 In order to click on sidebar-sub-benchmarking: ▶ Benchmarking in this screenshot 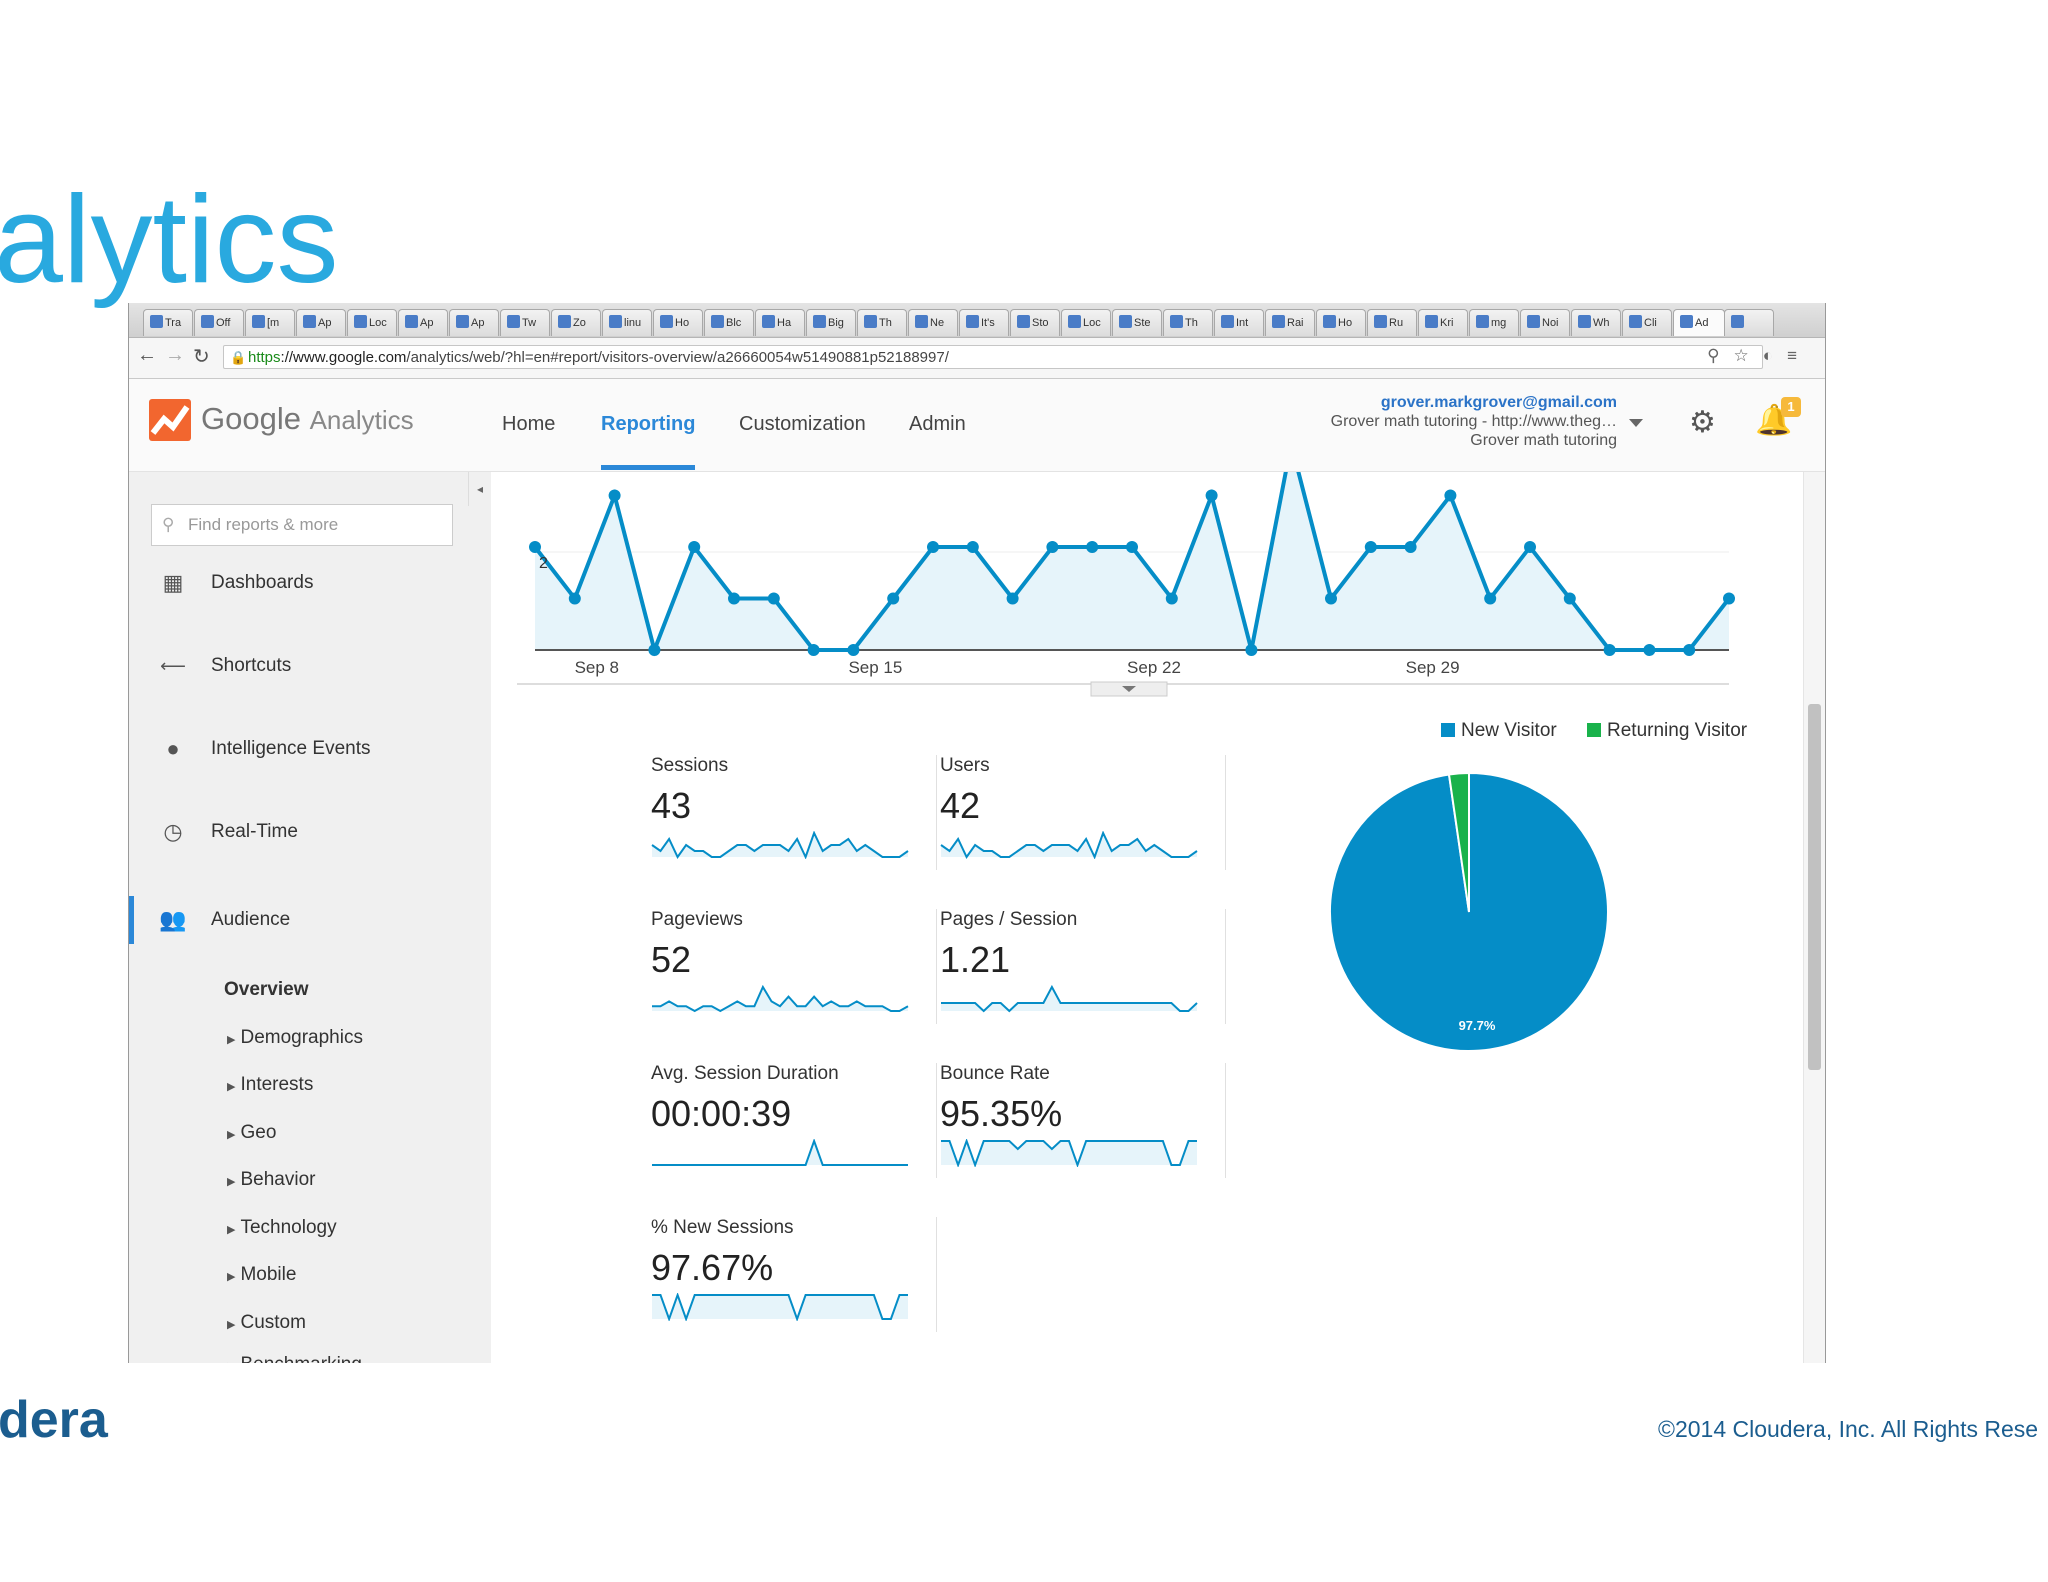, I will do `click(294, 1358)`.